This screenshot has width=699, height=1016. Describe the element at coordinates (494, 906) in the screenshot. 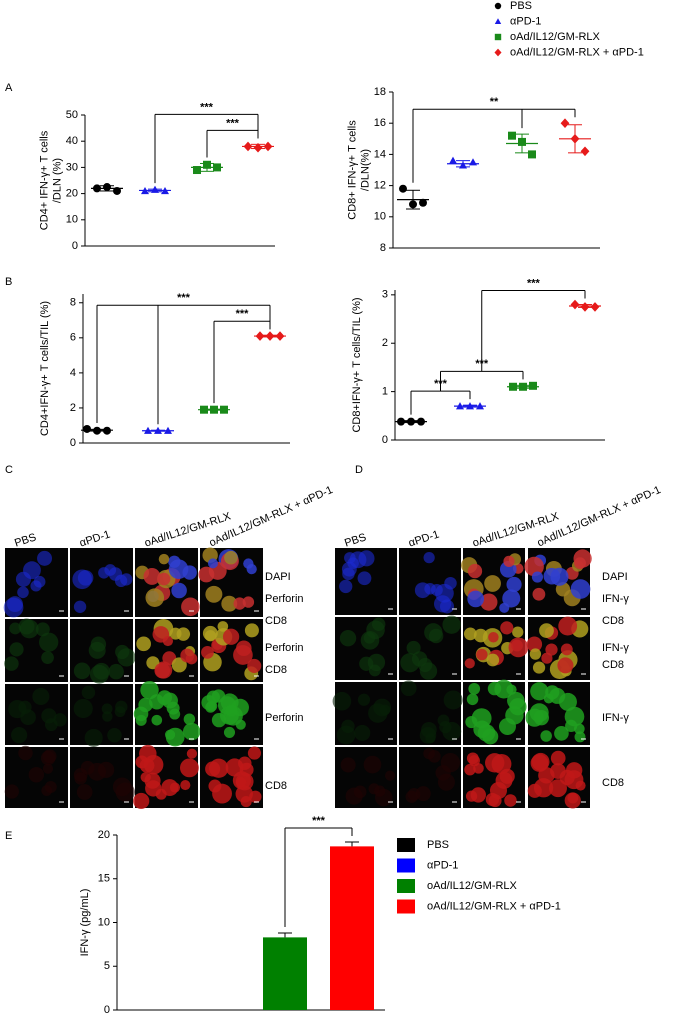

I see `legend-label: oAd/IL12/GM-RLX + αPD-1` at that location.